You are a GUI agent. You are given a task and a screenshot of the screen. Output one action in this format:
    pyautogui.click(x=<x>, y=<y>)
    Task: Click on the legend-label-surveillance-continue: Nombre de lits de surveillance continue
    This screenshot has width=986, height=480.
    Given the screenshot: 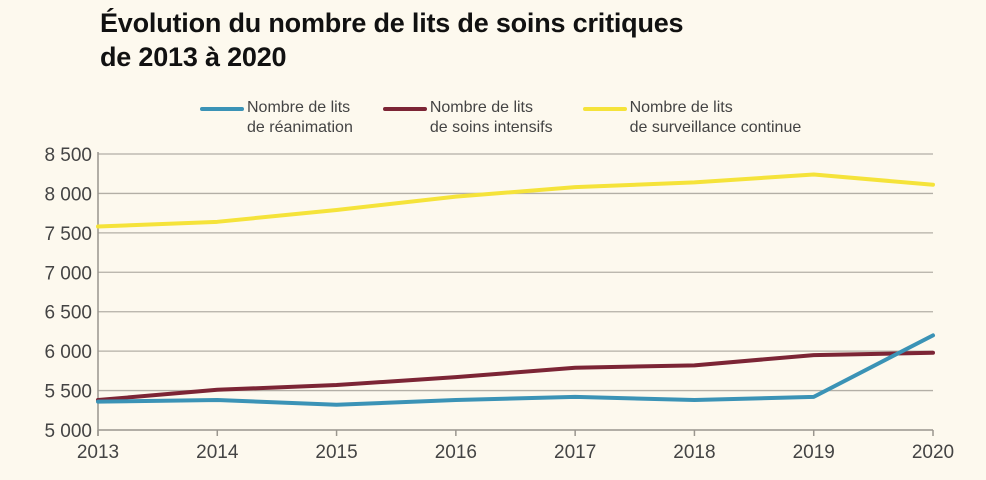 What is the action you would take?
    pyautogui.click(x=716, y=118)
    